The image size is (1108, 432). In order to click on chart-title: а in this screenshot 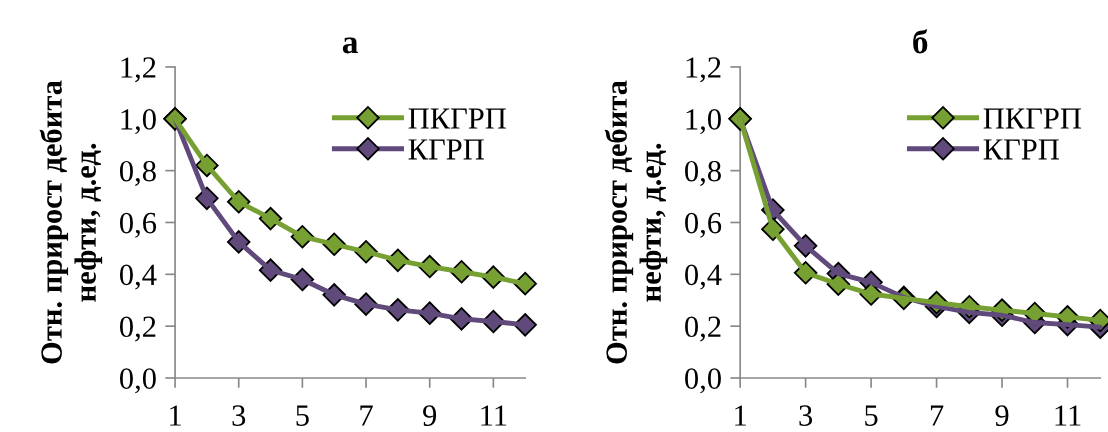, I will do `click(350, 45)`.